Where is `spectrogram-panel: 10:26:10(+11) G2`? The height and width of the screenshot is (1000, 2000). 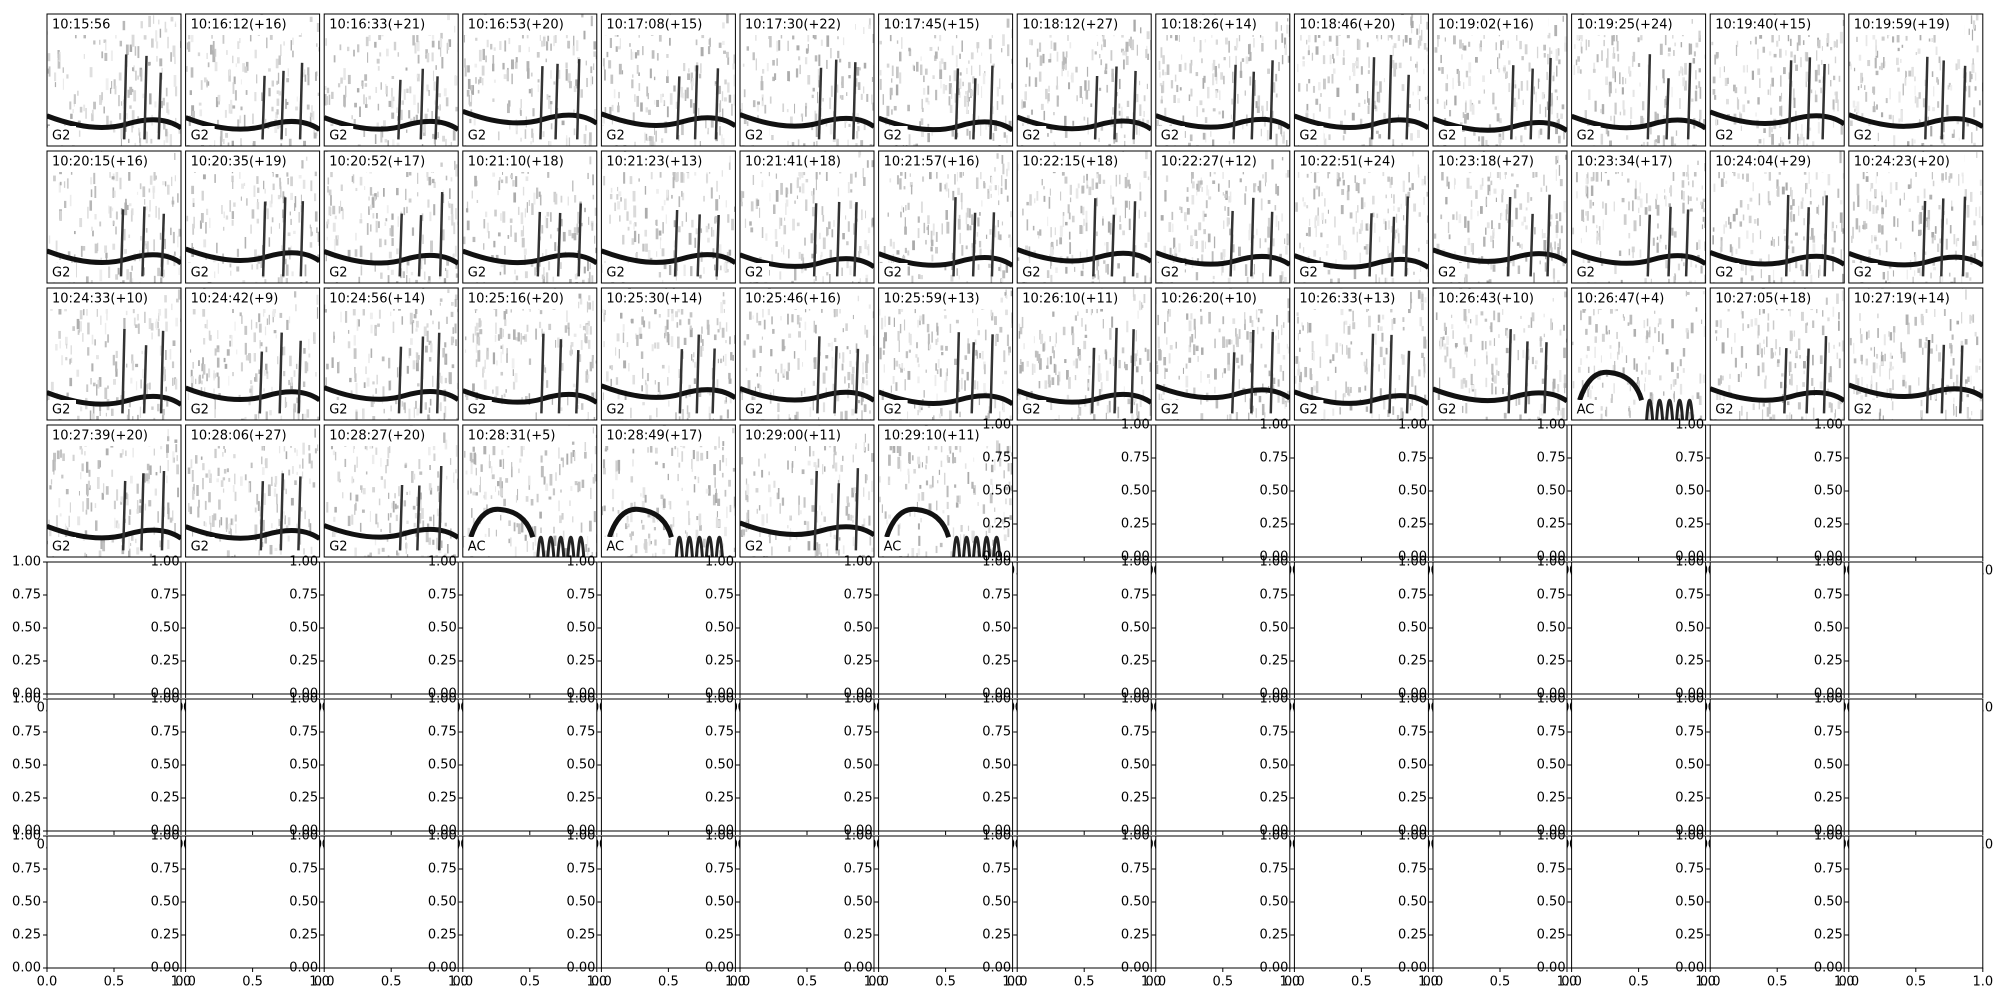 spectrogram-panel: 10:26:10(+11) G2 is located at coordinates (1084, 354).